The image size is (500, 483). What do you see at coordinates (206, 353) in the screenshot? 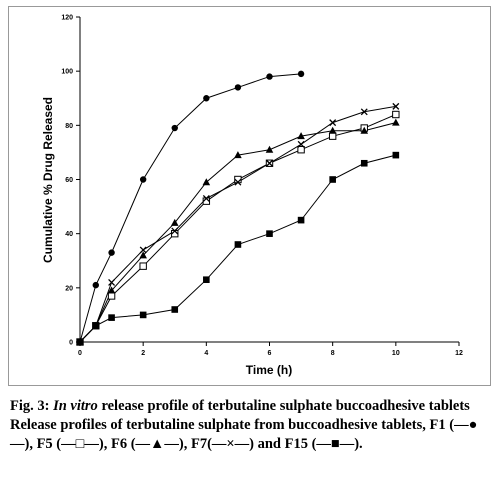
I see `x-tick-label: 4` at bounding box center [206, 353].